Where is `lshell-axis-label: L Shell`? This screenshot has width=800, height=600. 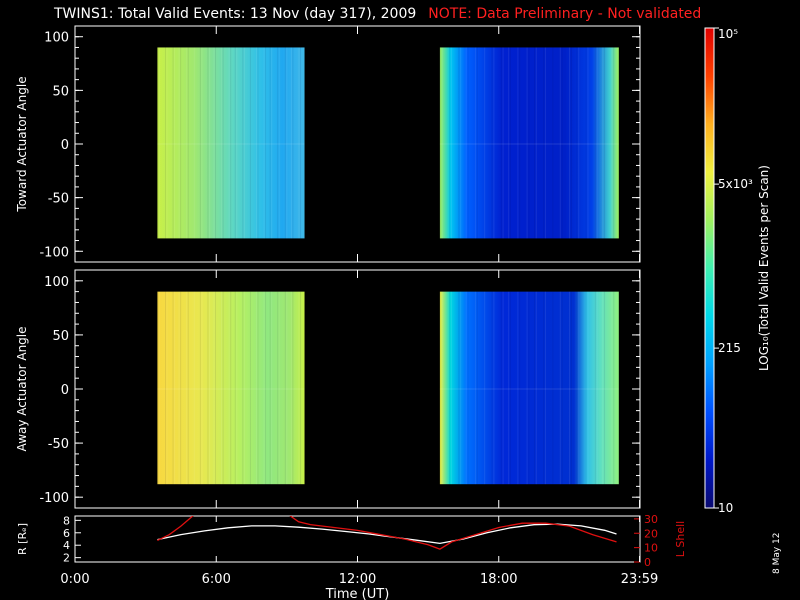
lshell-axis-label: L Shell is located at coordinates (680, 539).